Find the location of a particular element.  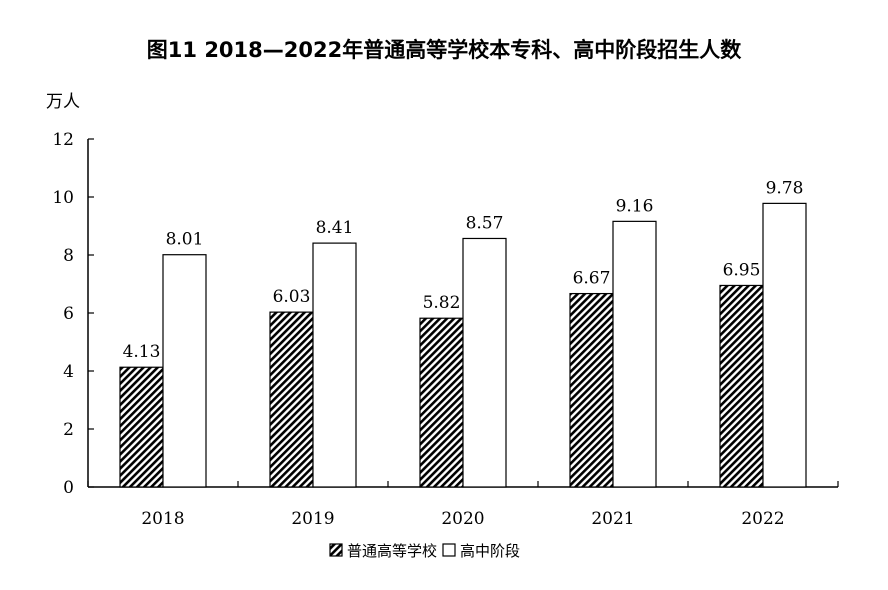

bar-higher-education-2019 is located at coordinates (291, 399).